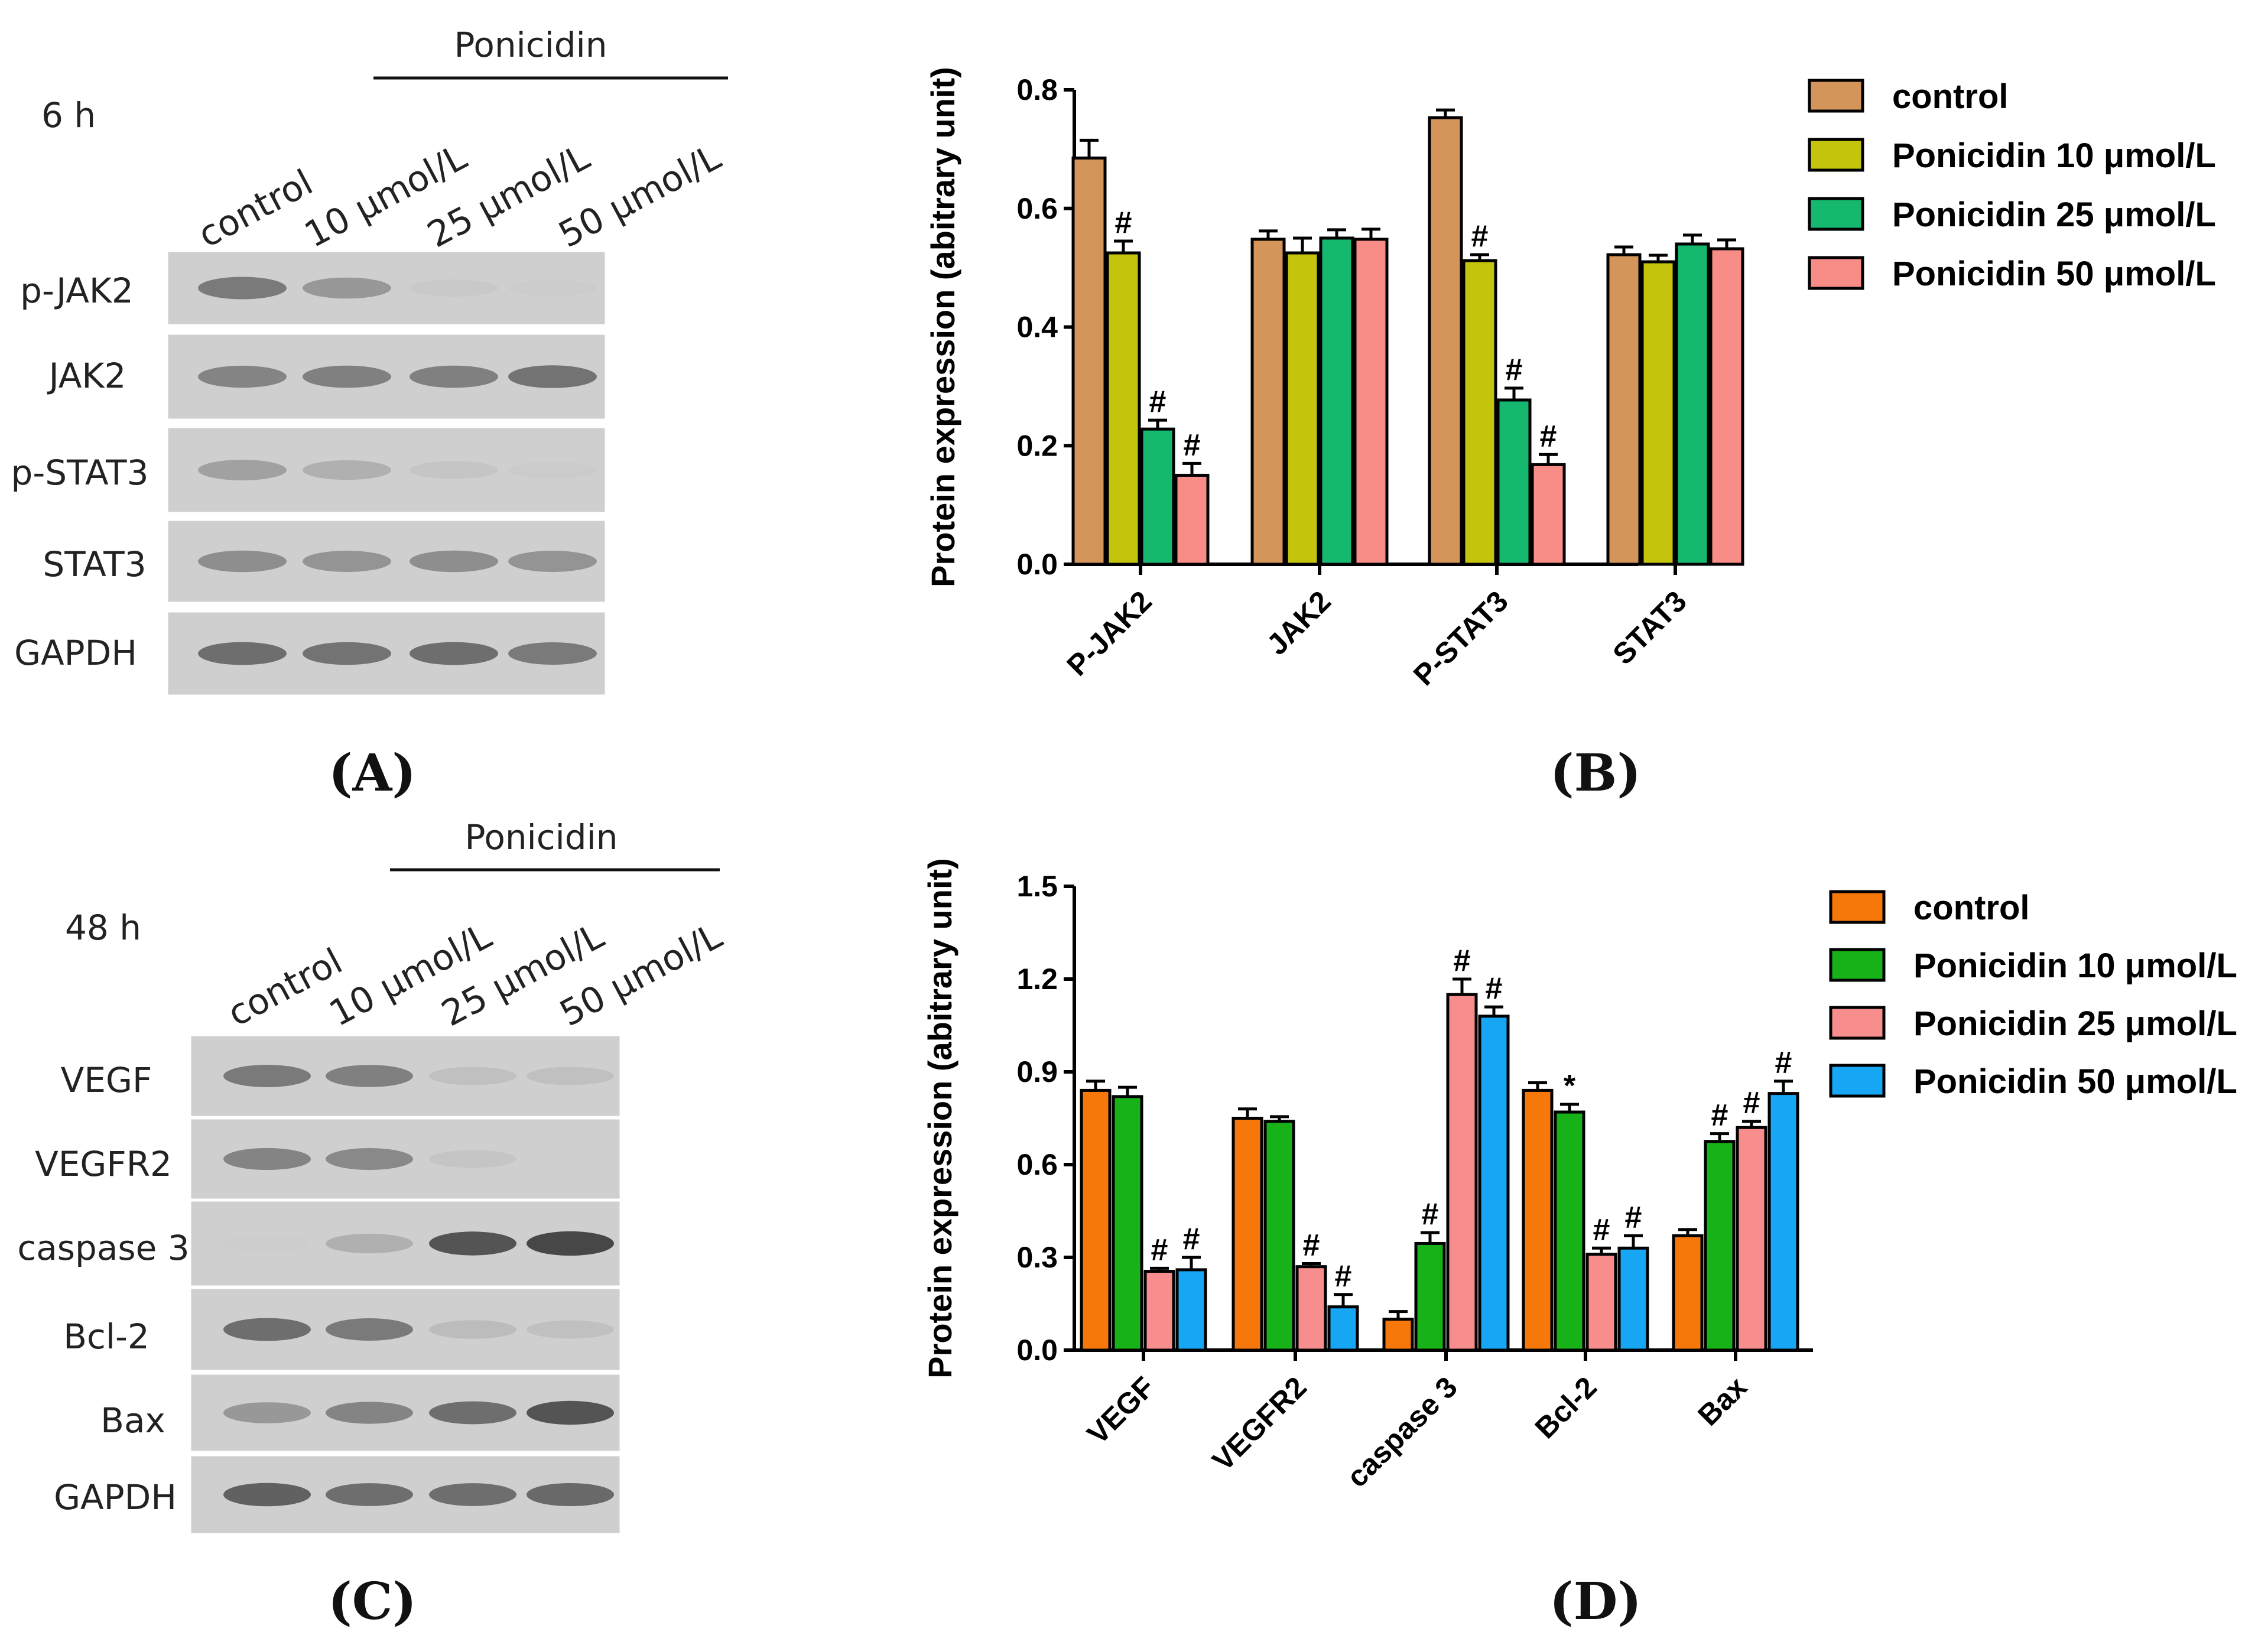 The image size is (2268, 1645). Describe the element at coordinates (1037, 89) in the screenshot. I see `y-tick-label: 0.8` at that location.